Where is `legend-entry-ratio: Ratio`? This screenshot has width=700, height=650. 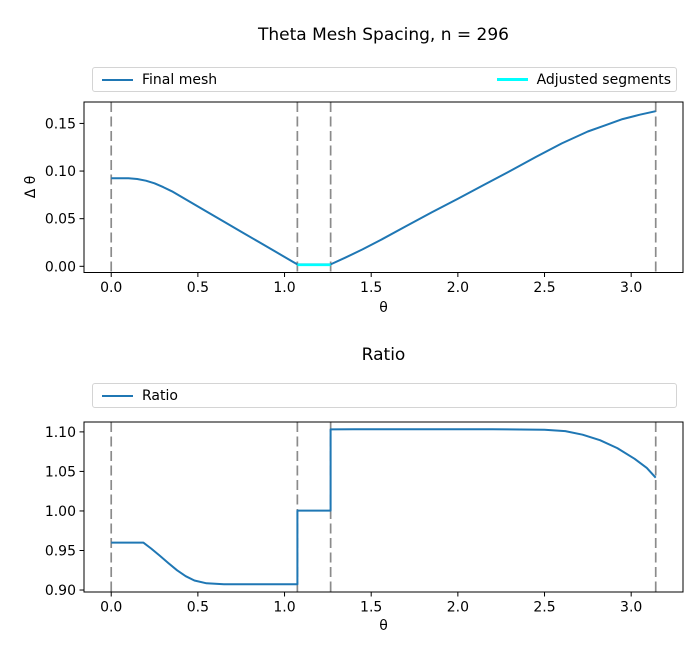 legend-entry-ratio: Ratio is located at coordinates (140, 396).